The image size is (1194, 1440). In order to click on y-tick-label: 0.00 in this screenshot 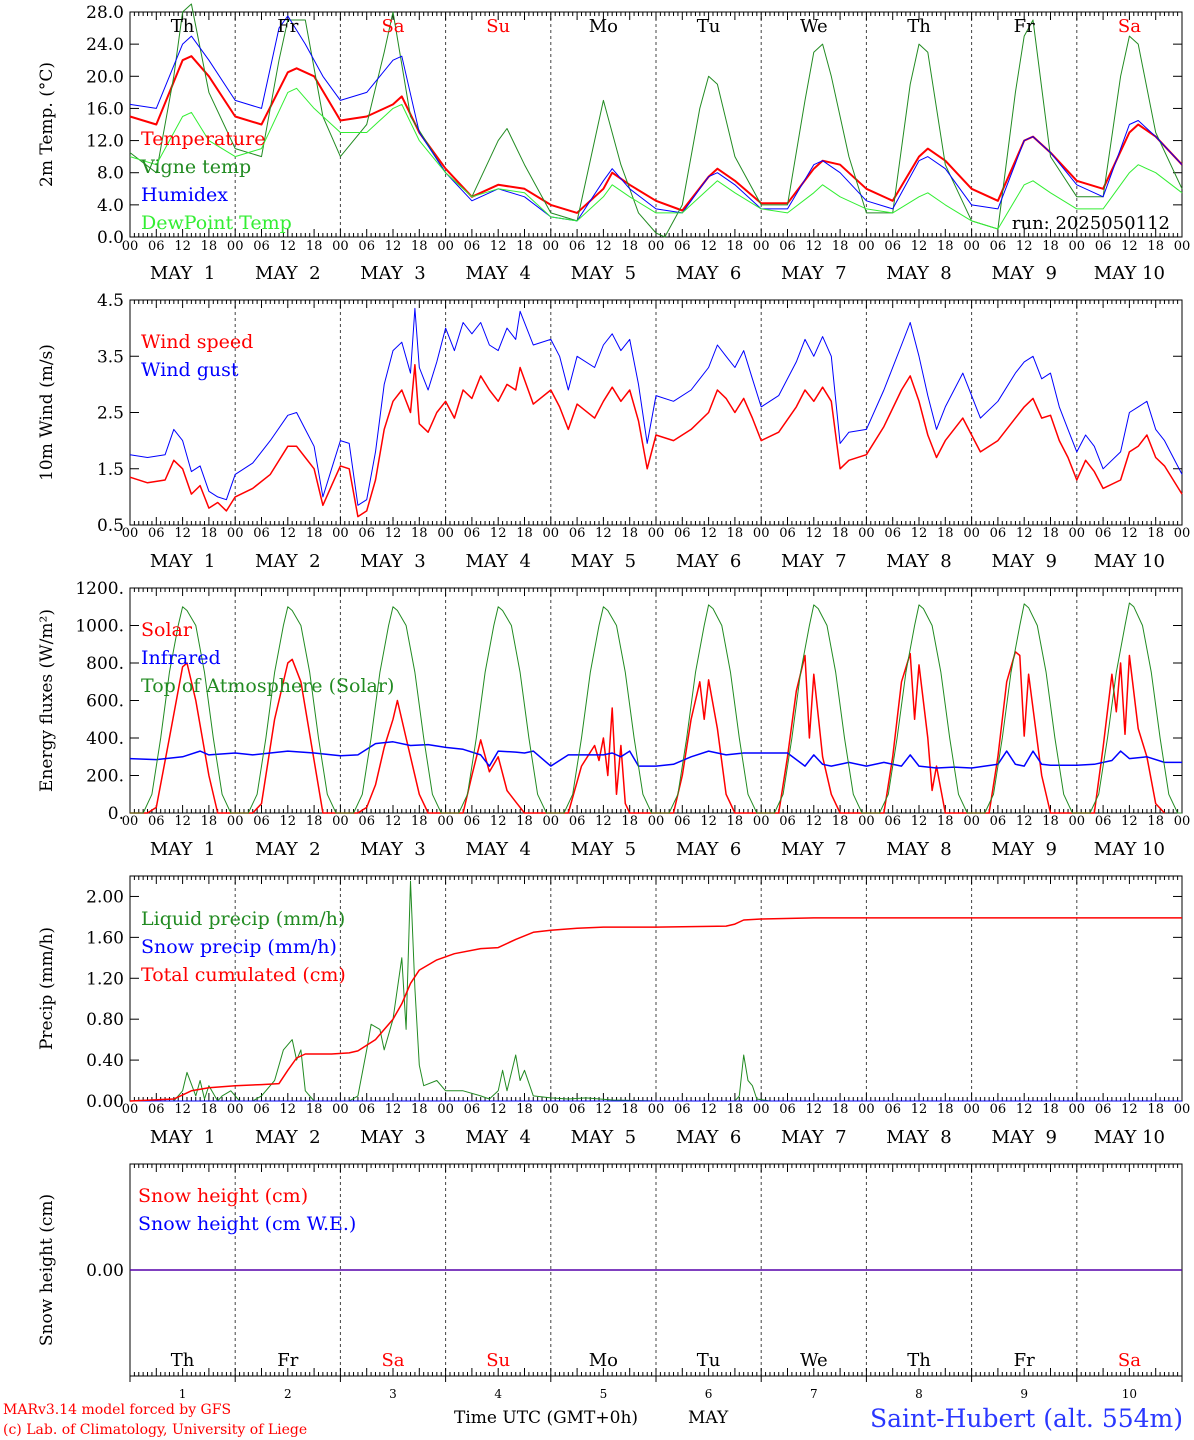, I will do `click(105, 1271)`.